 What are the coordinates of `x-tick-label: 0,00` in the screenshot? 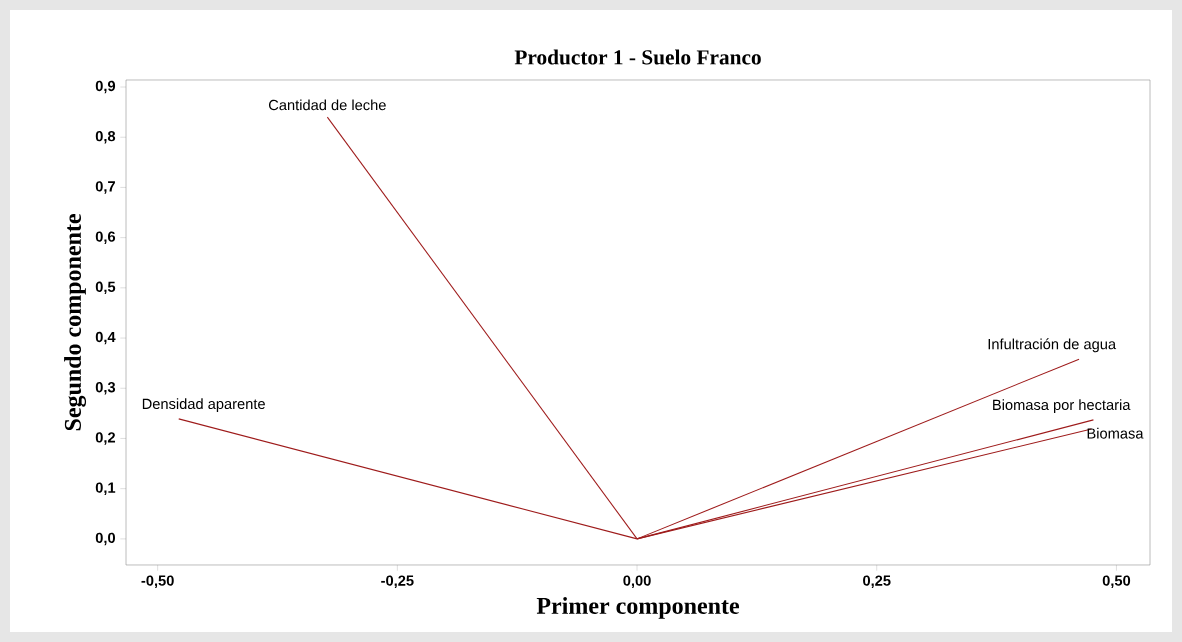 It's located at (637, 581).